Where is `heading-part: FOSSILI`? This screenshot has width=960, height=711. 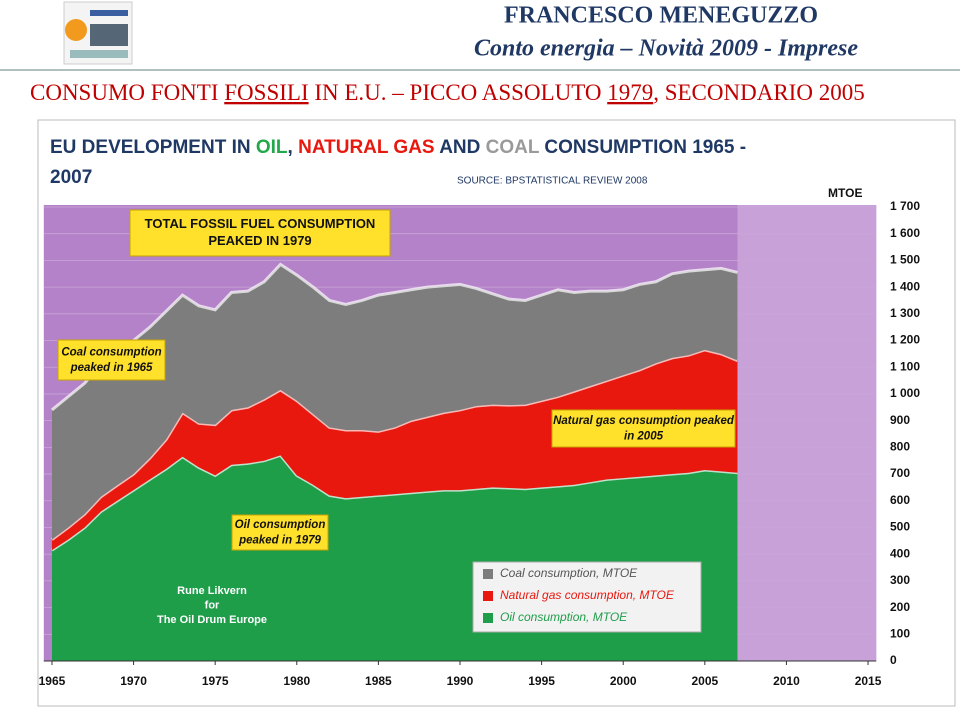 heading-part: FOSSILI is located at coordinates (266, 92).